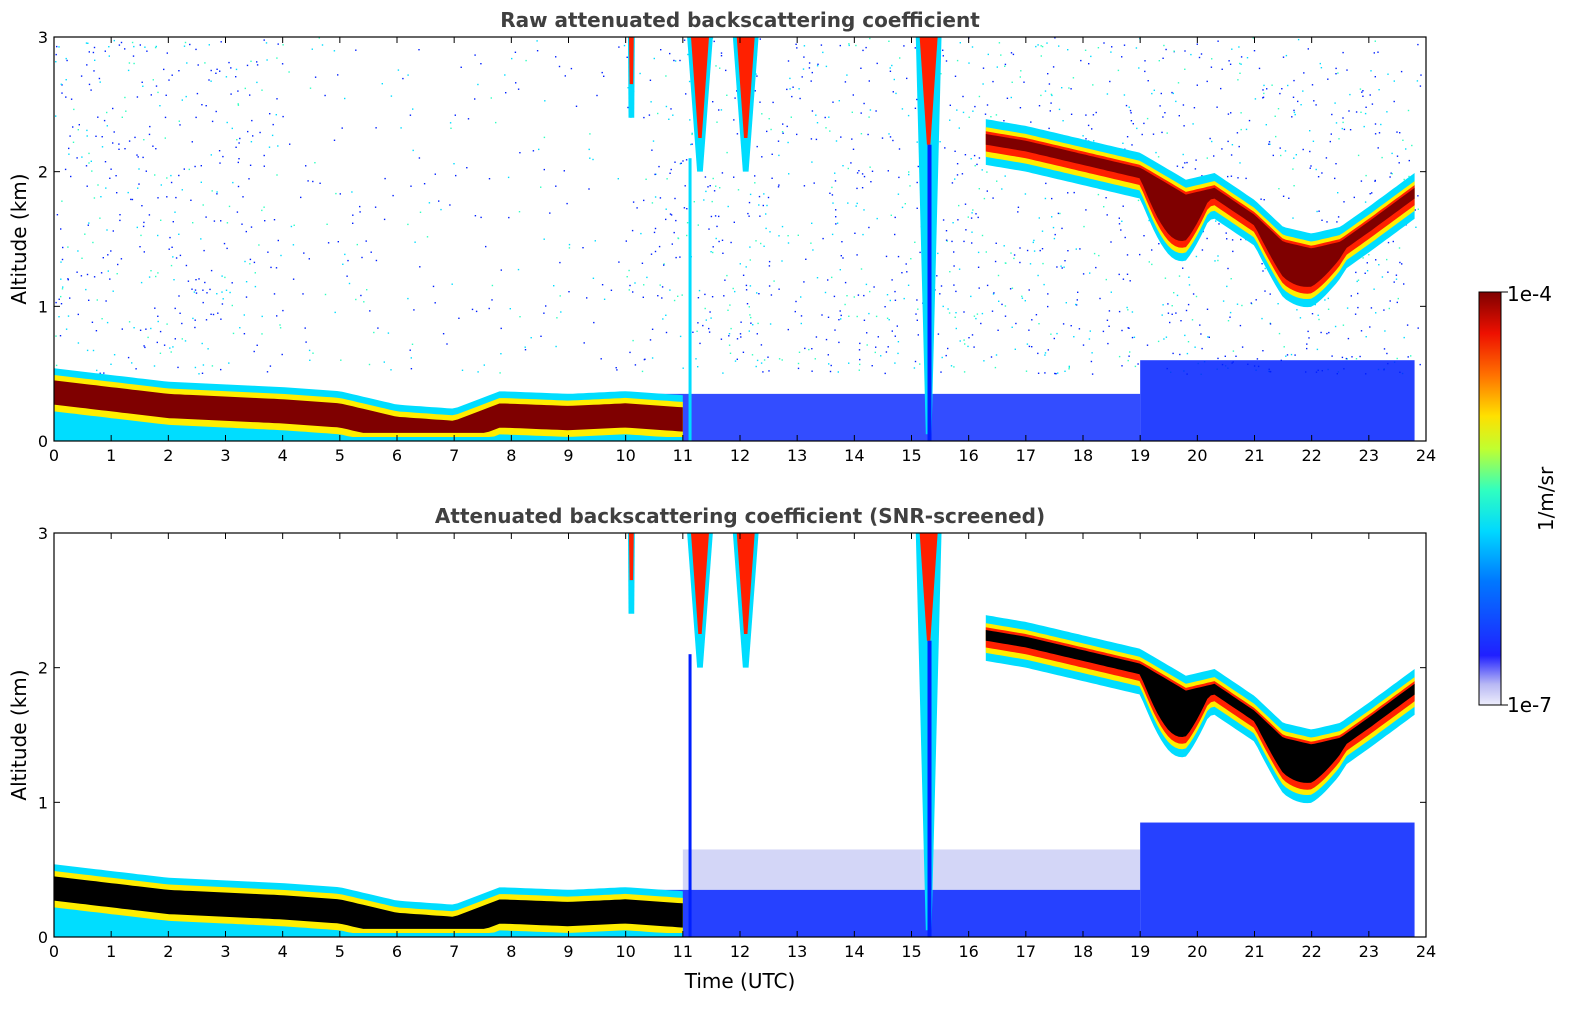 Image resolution: width=1595 pixels, height=1020 pixels. What do you see at coordinates (368, 902) in the screenshot?
I see `boundary-layer-core` at bounding box center [368, 902].